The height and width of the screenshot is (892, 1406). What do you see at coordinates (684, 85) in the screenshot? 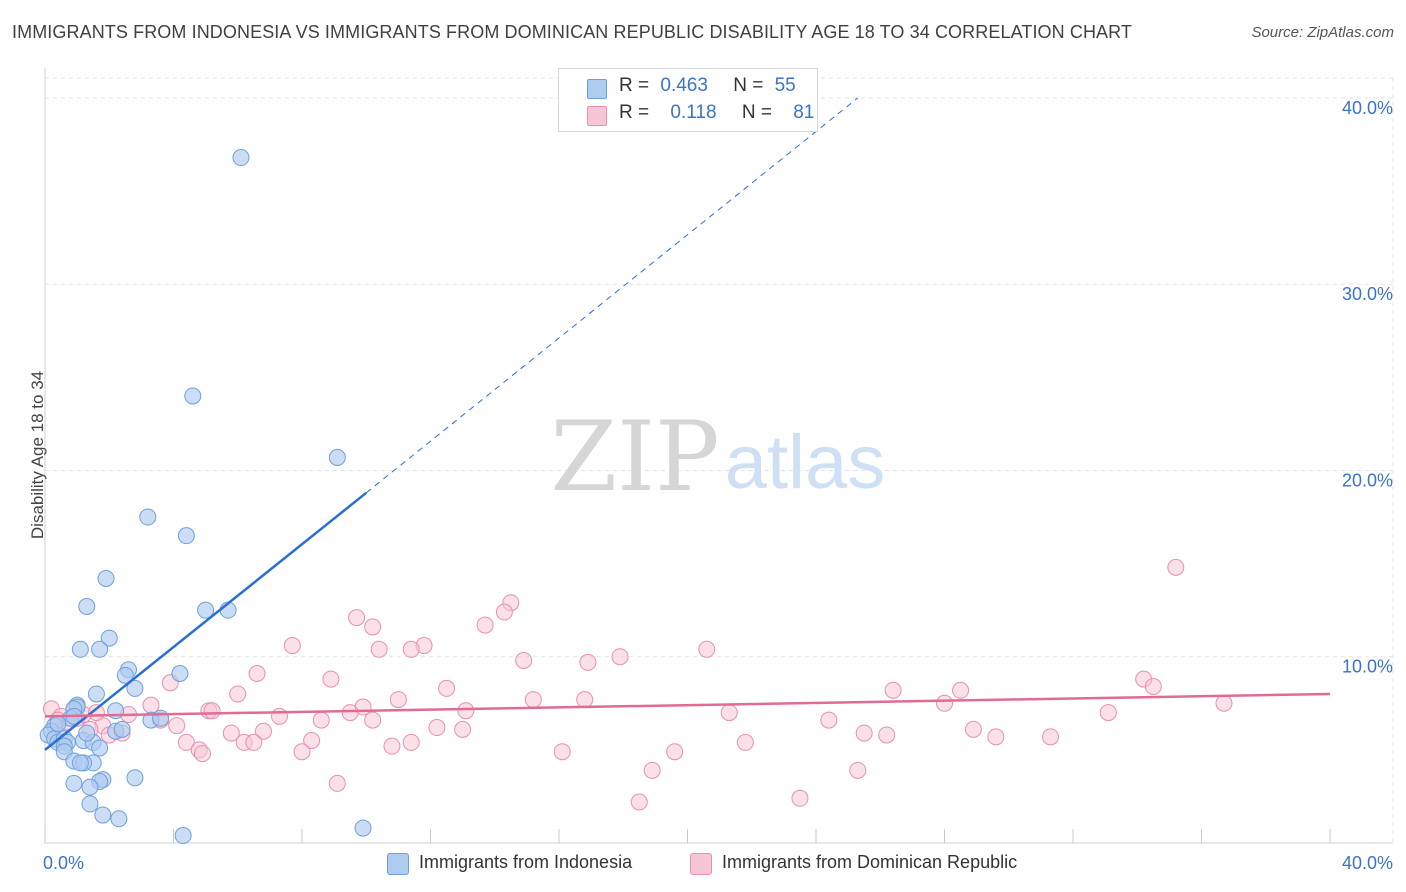
I see `r-value-indonesia: 0.463` at bounding box center [684, 85].